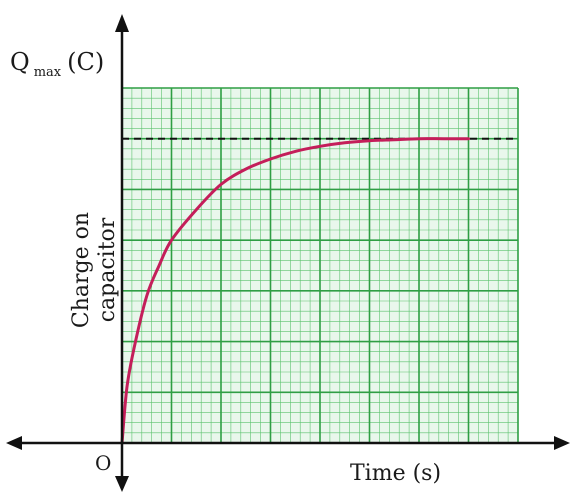 The width and height of the screenshot is (576, 496). I want to click on y-axis-side-label: Charge oncapacitor, so click(94, 270).